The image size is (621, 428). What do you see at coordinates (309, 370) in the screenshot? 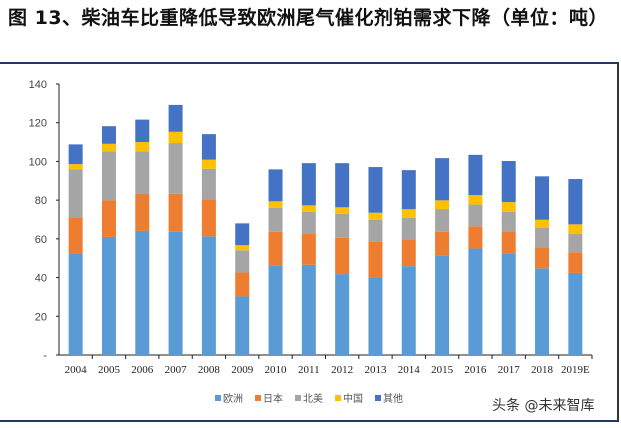
I see `x-tick-label: 2011` at bounding box center [309, 370].